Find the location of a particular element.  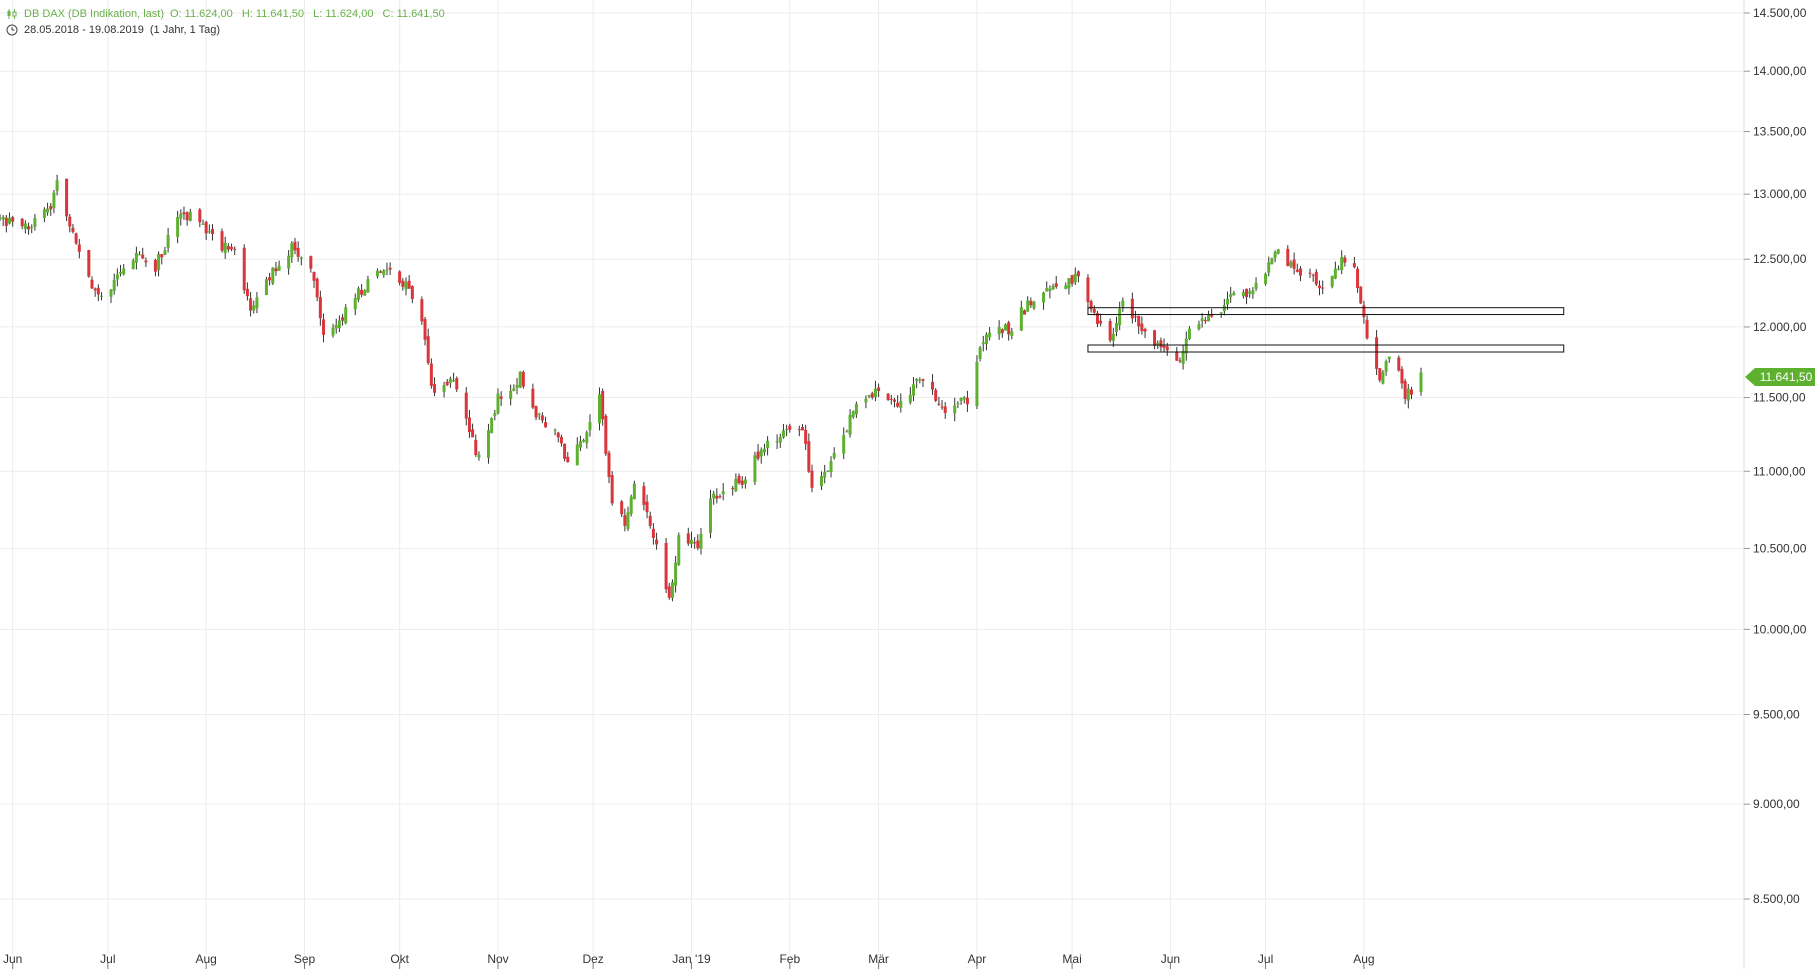

y-tick-label: 10.000,00 is located at coordinates (1780, 629).